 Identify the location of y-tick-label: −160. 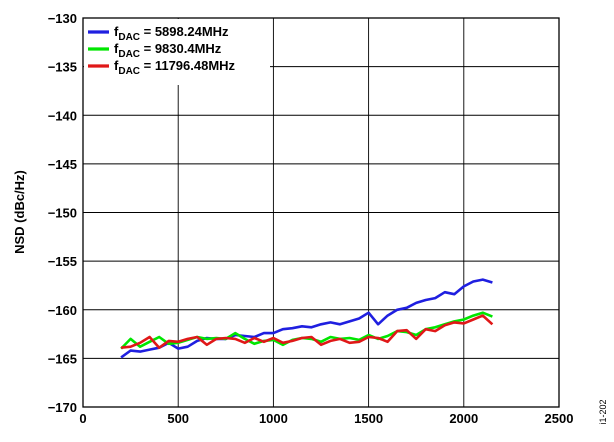
(62, 310).